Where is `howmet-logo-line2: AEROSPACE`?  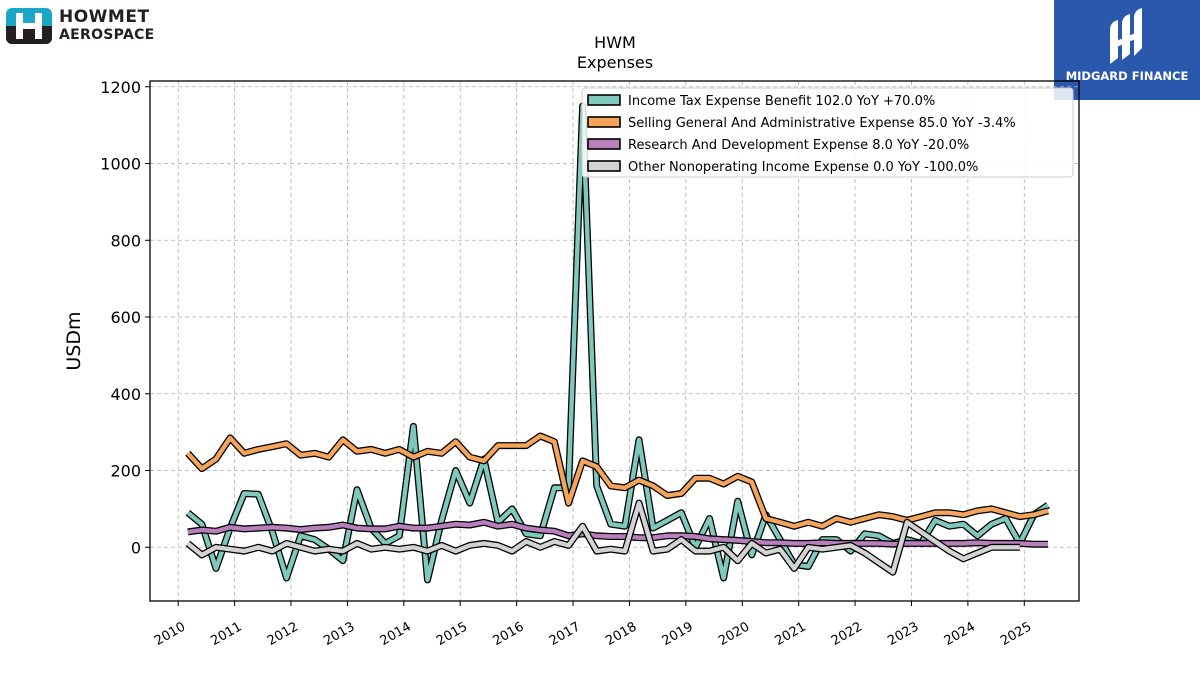
howmet-logo-line2: AEROSPACE is located at coordinates (107, 35).